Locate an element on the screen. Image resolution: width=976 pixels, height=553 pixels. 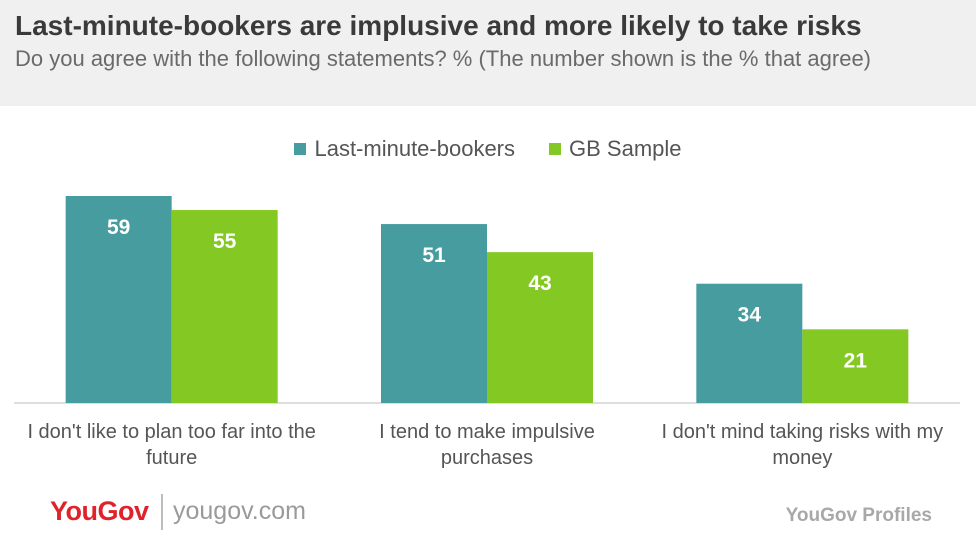
category-label-2: I don't mind taking risks with my money is located at coordinates (802, 445).